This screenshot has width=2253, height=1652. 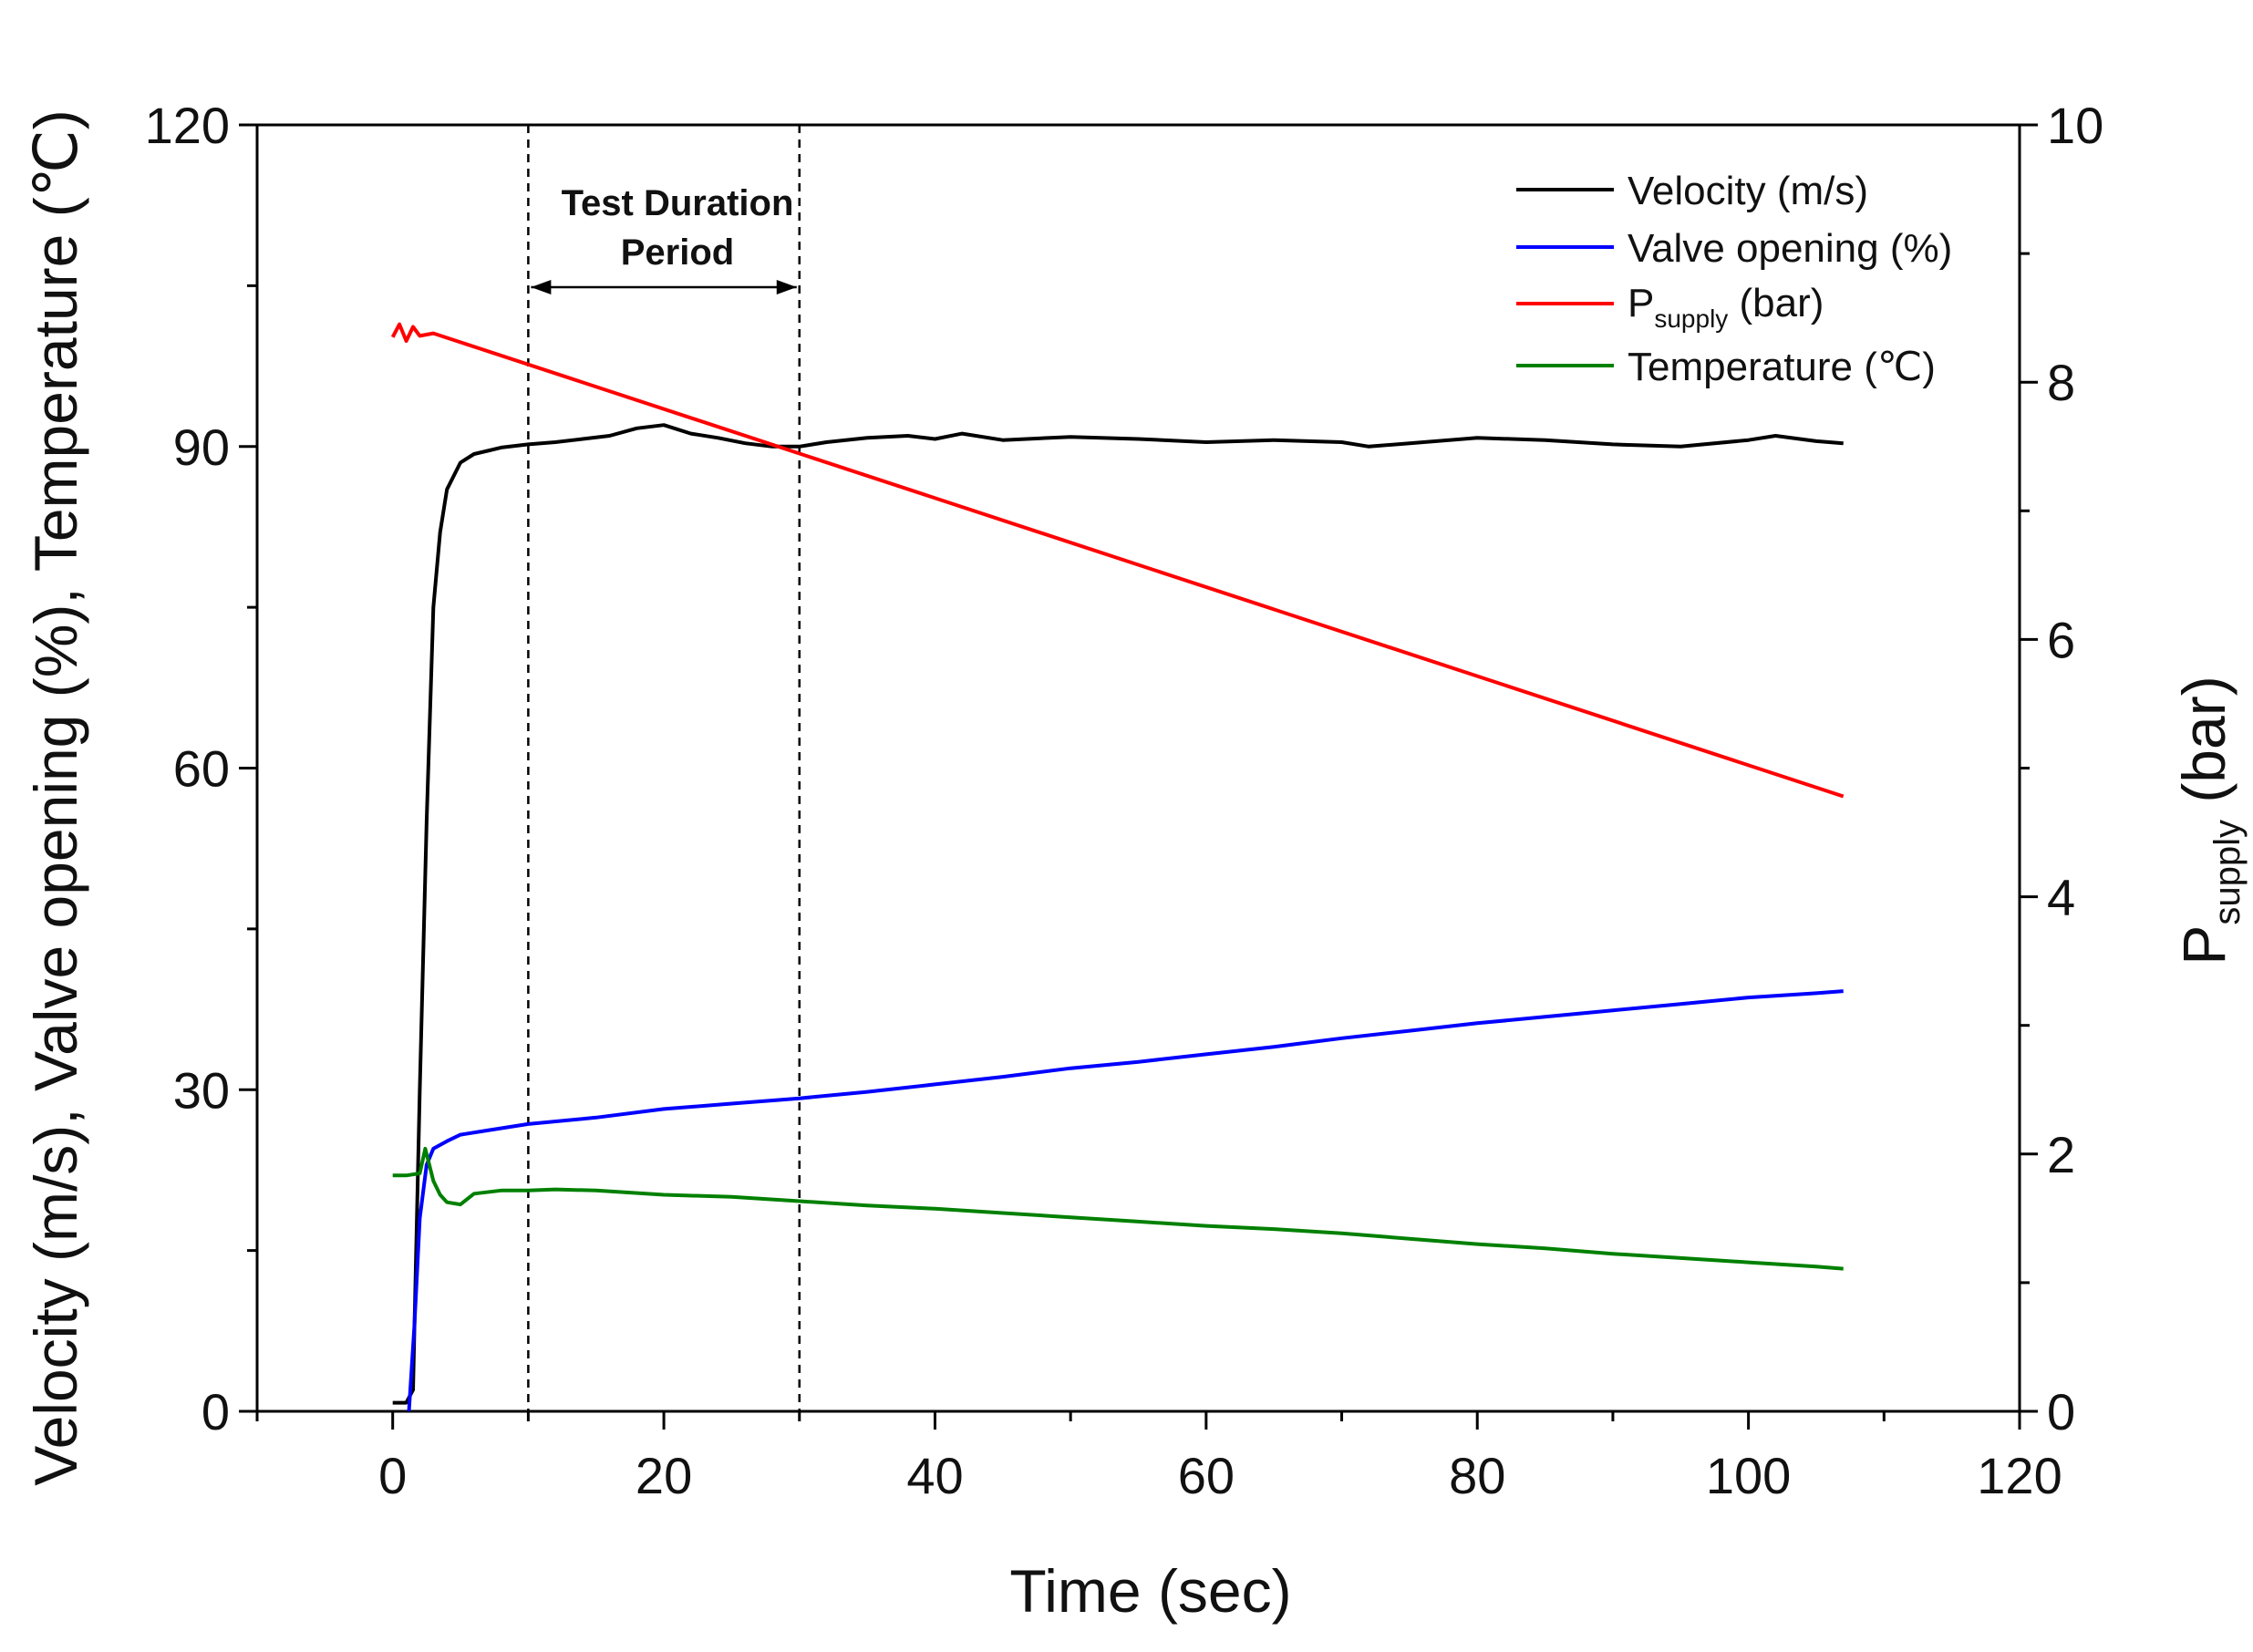 I want to click on x-tick-label: 0, so click(x=392, y=1475).